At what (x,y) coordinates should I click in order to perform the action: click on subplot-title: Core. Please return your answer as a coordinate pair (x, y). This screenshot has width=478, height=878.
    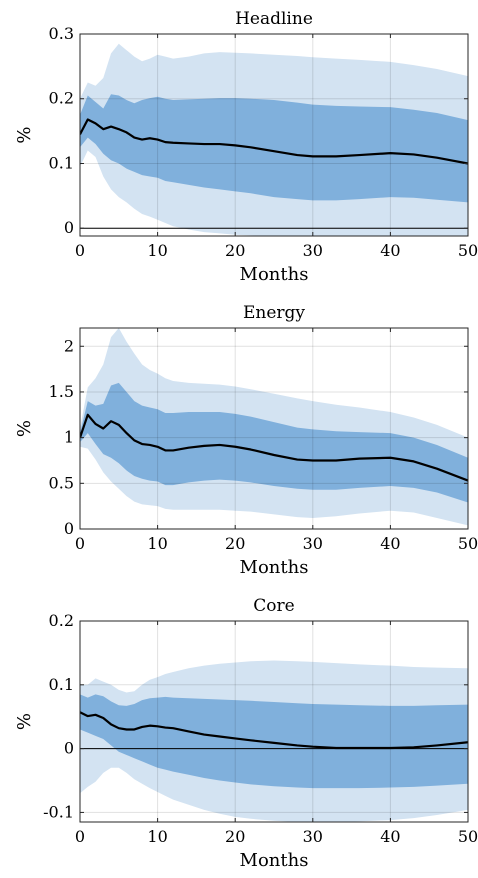
    Looking at the image, I should click on (273, 606).